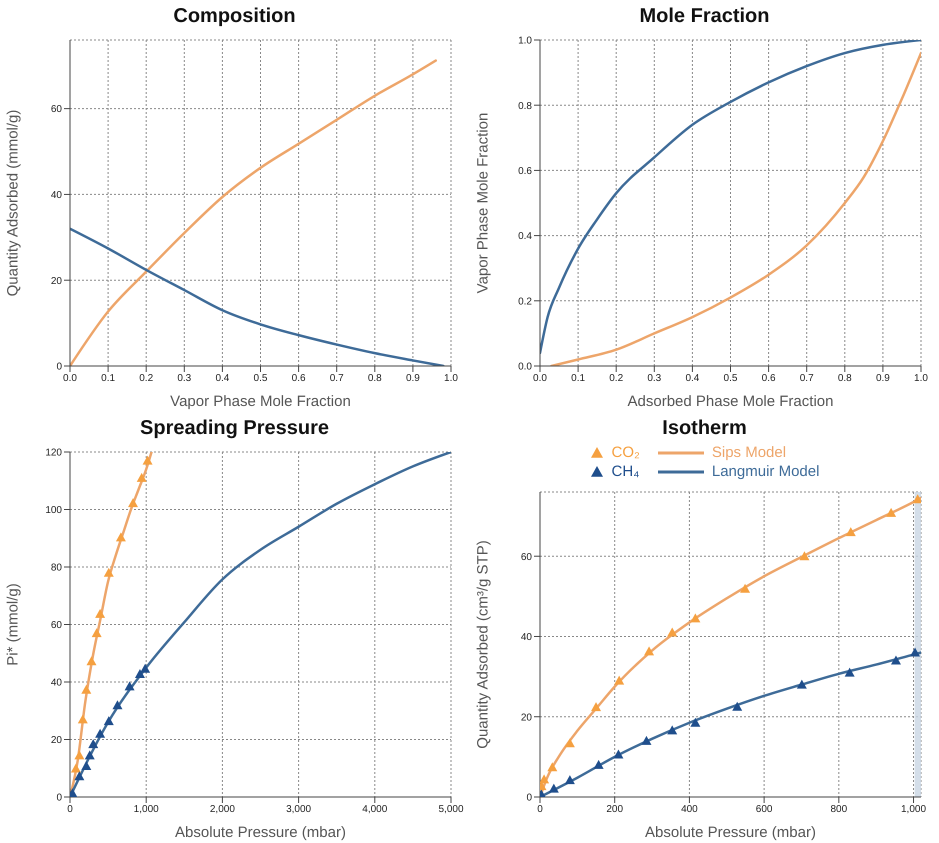  What do you see at coordinates (483, 203) in the screenshot?
I see `y-axis-title: Vapor Phase Mole Fraction` at bounding box center [483, 203].